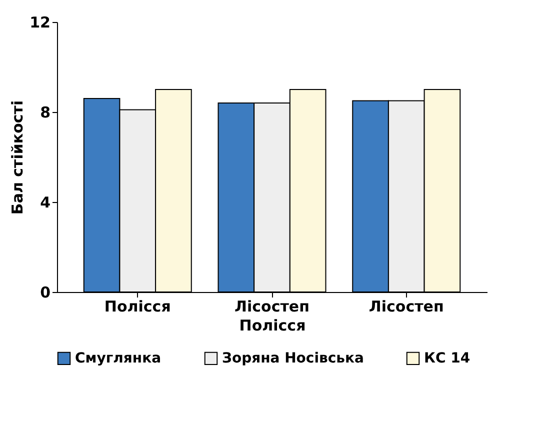 The image size is (552, 430). What do you see at coordinates (45, 293) in the screenshot?
I see `y-tick-label: 0` at bounding box center [45, 293].